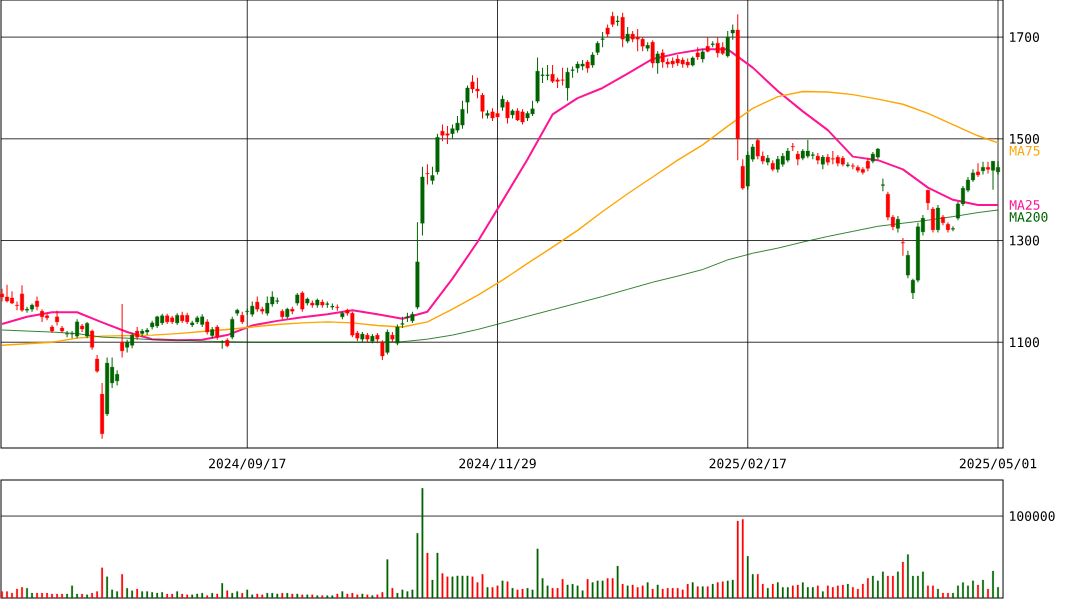 This screenshot has height=600, width=1065. Describe the element at coordinates (1024, 150) in the screenshot. I see `series-label: MA75` at that location.